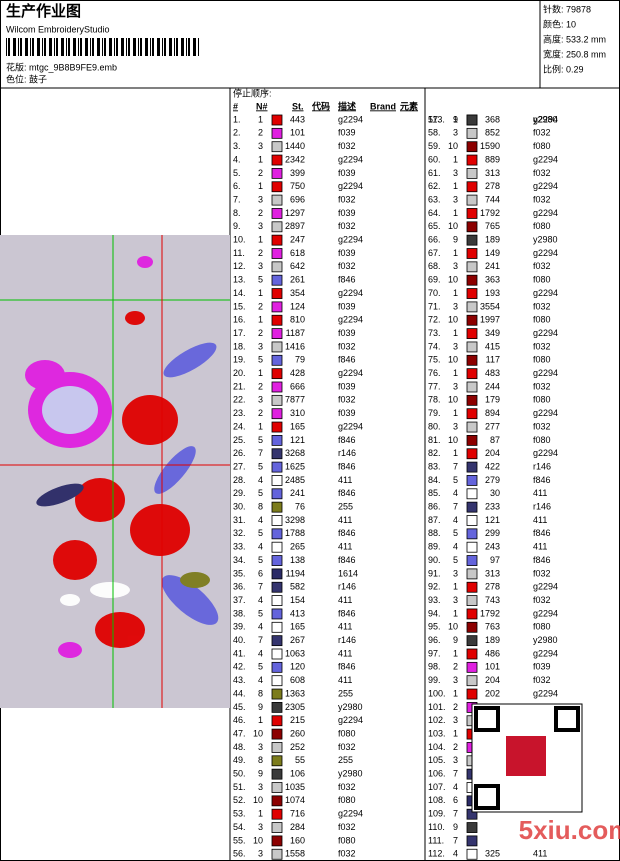  What do you see at coordinates (492, 466) in the screenshot?
I see `stitches: 422` at bounding box center [492, 466].